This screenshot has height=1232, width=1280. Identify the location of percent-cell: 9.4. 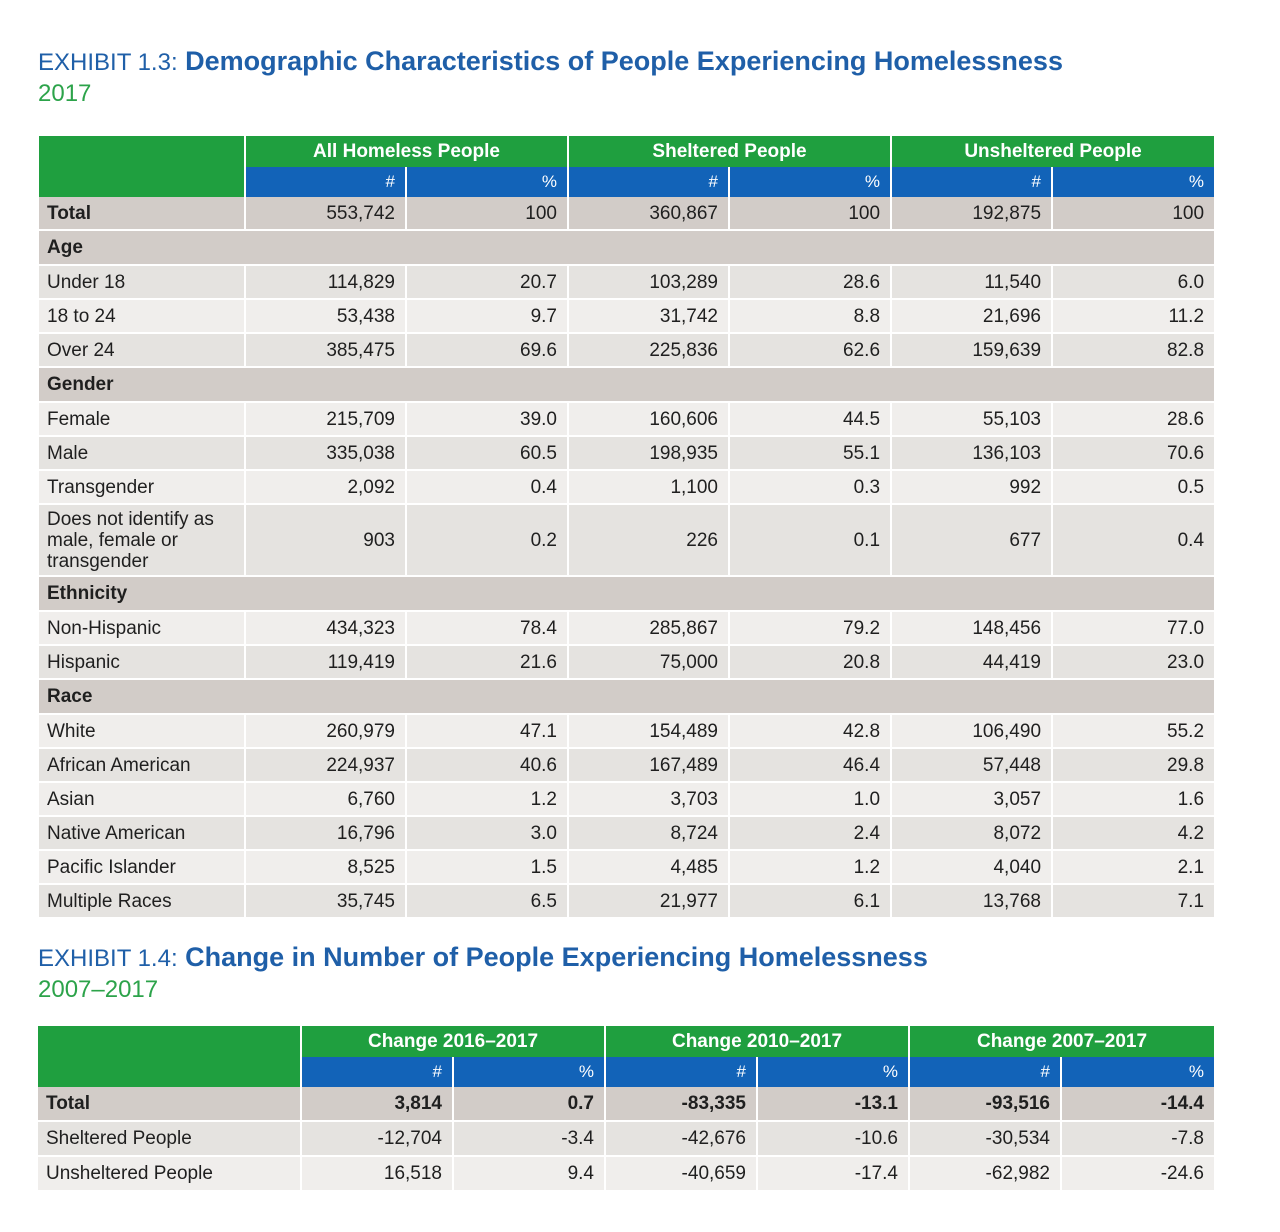
(528, 1174).